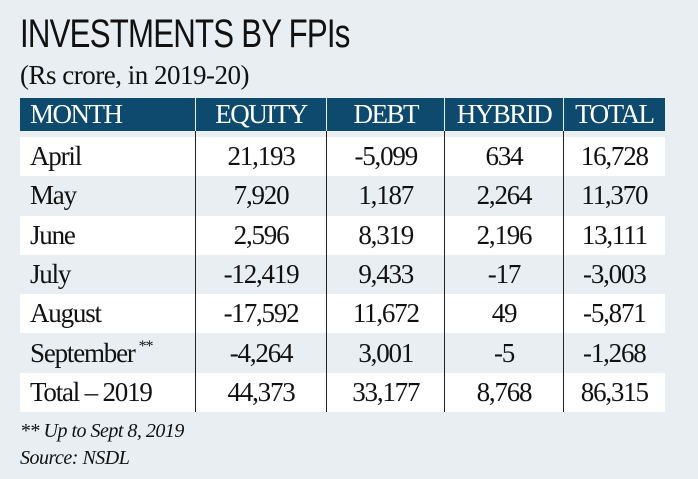  I want to click on table-row: April 21,193 -5,099 634 16,728, so click(342, 157).